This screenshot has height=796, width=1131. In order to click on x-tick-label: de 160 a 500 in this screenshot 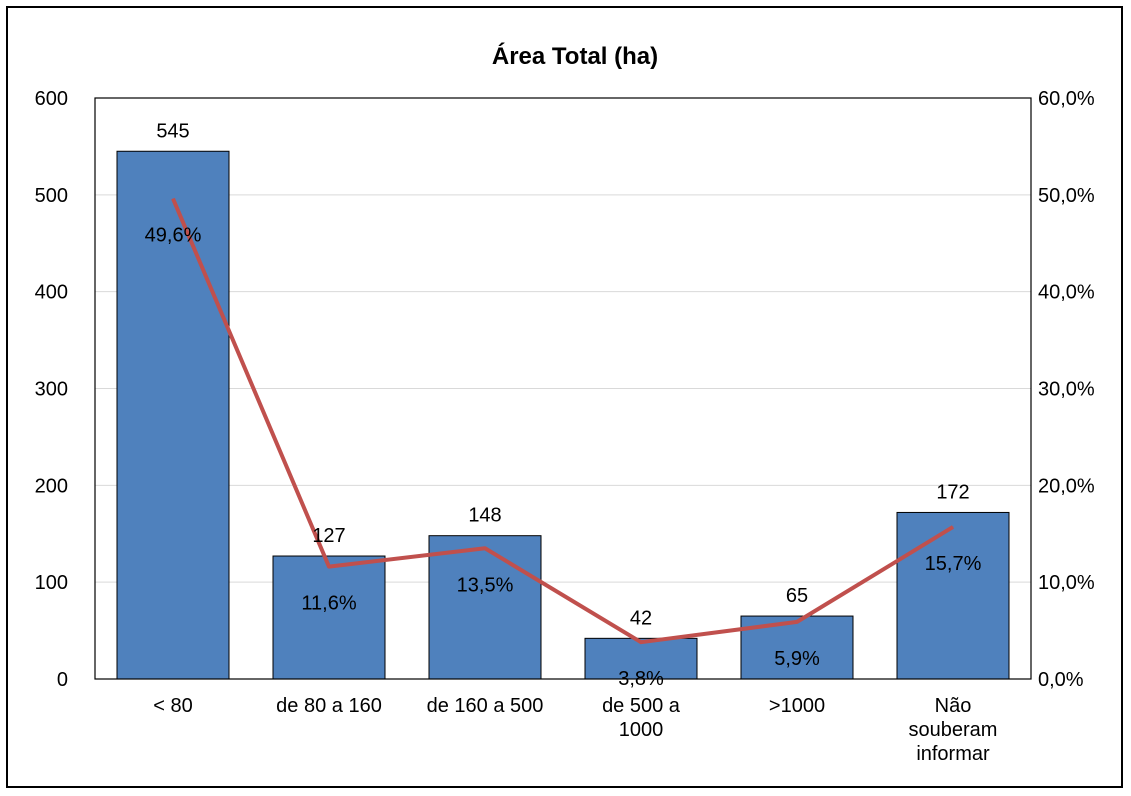, I will do `click(485, 706)`.